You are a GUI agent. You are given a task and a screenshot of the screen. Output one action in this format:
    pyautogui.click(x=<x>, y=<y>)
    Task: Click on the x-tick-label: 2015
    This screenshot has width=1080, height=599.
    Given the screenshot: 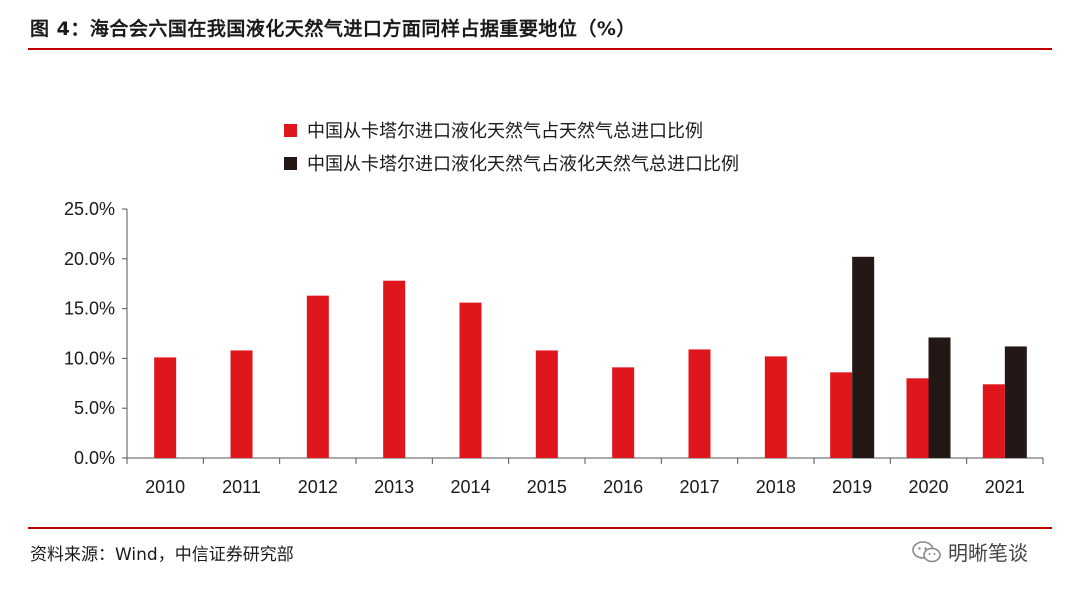 What is the action you would take?
    pyautogui.click(x=547, y=487)
    